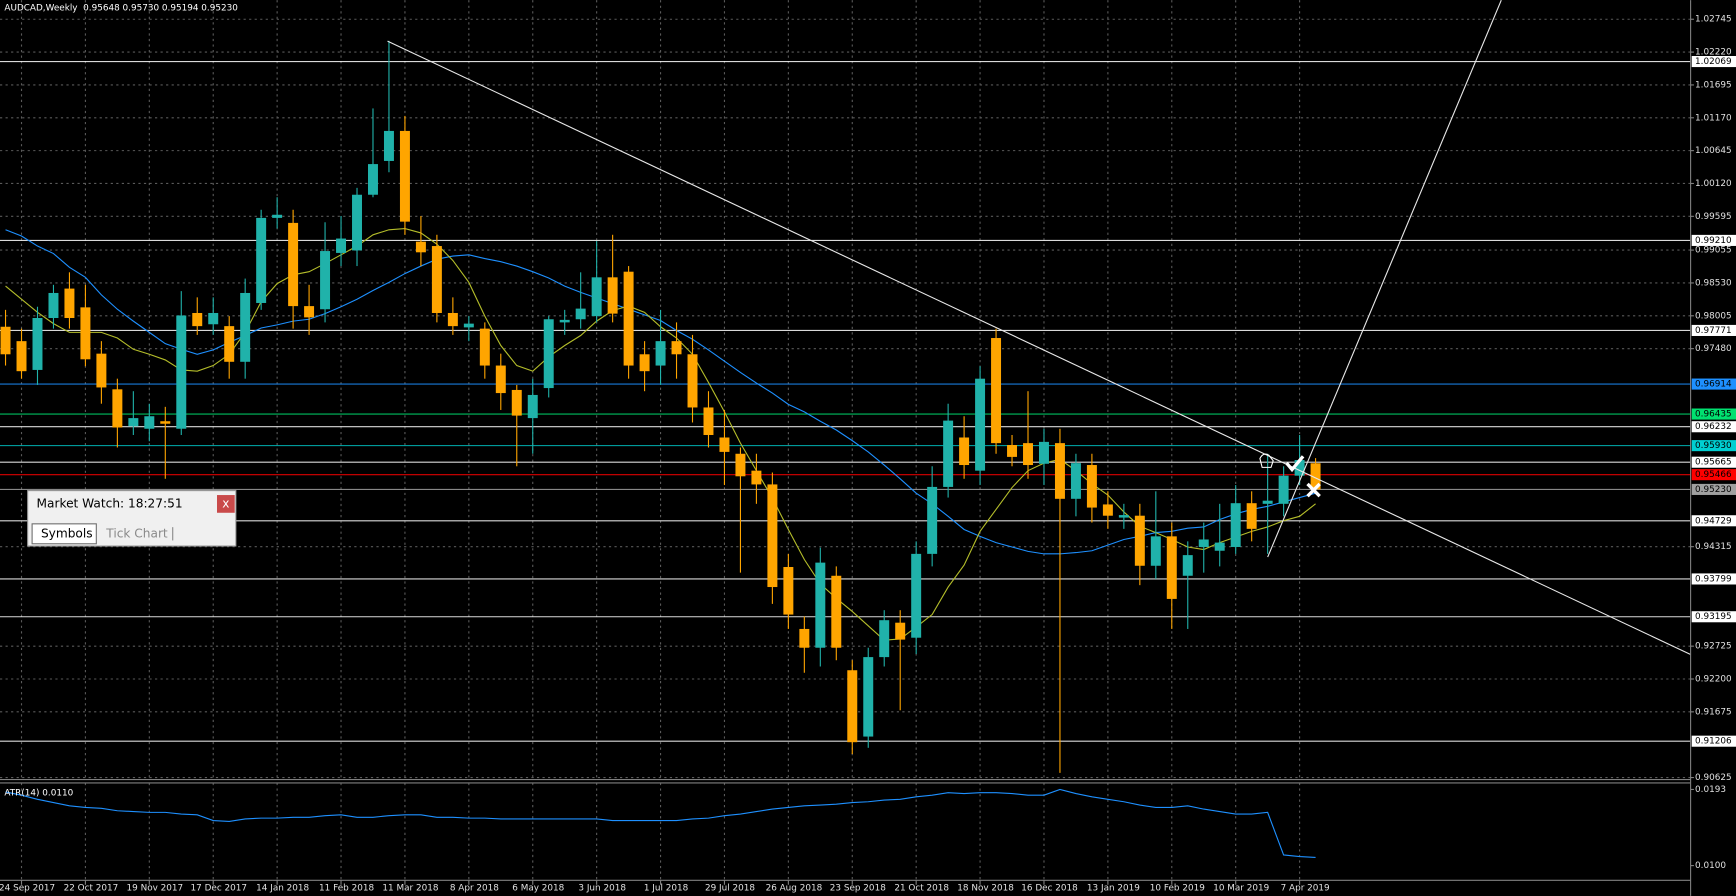 Image resolution: width=1736 pixels, height=896 pixels. What do you see at coordinates (1713, 427) in the screenshot?
I see `level-label: 0.96232` at bounding box center [1713, 427].